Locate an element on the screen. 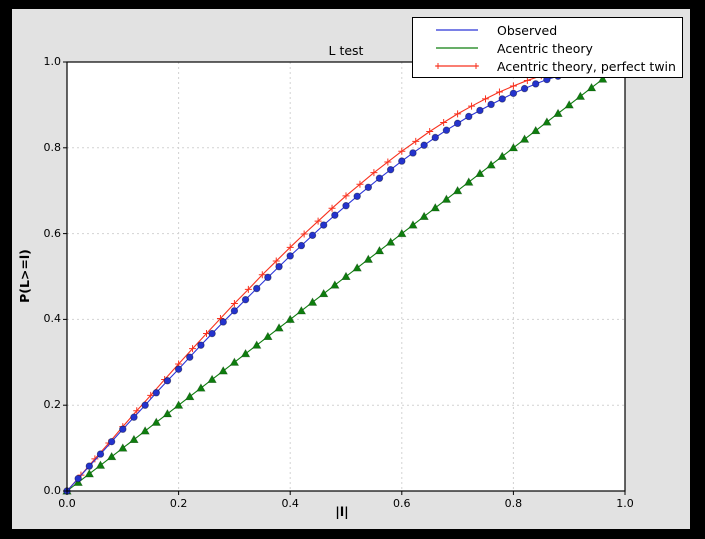 The width and height of the screenshot is (705, 539). legend-line-observed is located at coordinates (457, 30).